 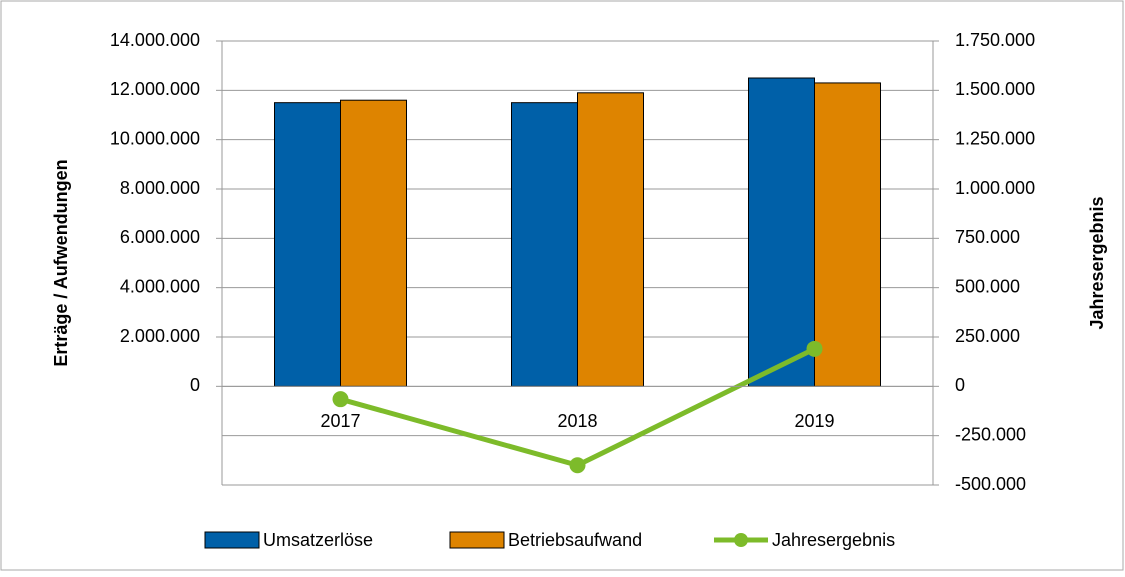 What do you see at coordinates (318, 540) in the screenshot?
I see `legend-label: Umsatzerlöse` at bounding box center [318, 540].